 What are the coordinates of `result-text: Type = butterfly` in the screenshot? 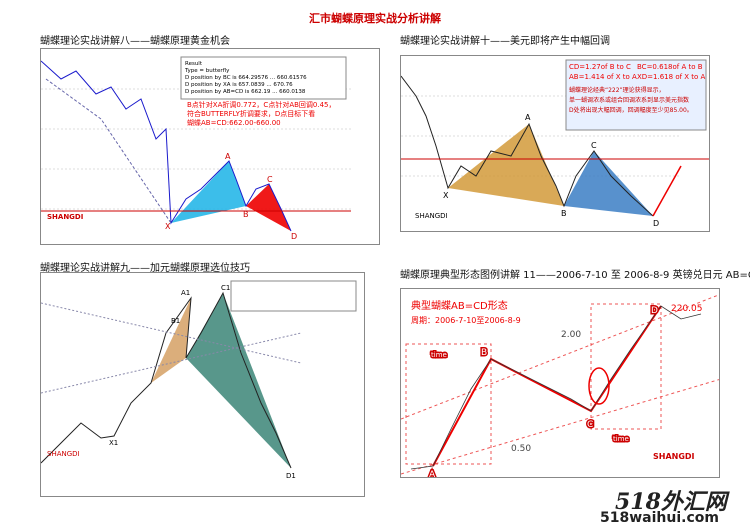 It's located at (207, 71).